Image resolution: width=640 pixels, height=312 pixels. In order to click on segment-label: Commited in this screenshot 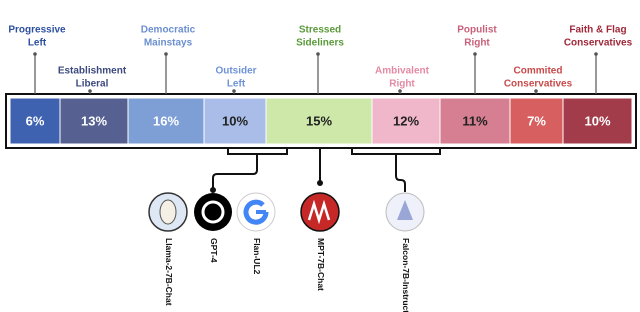, I will do `click(538, 71)`.